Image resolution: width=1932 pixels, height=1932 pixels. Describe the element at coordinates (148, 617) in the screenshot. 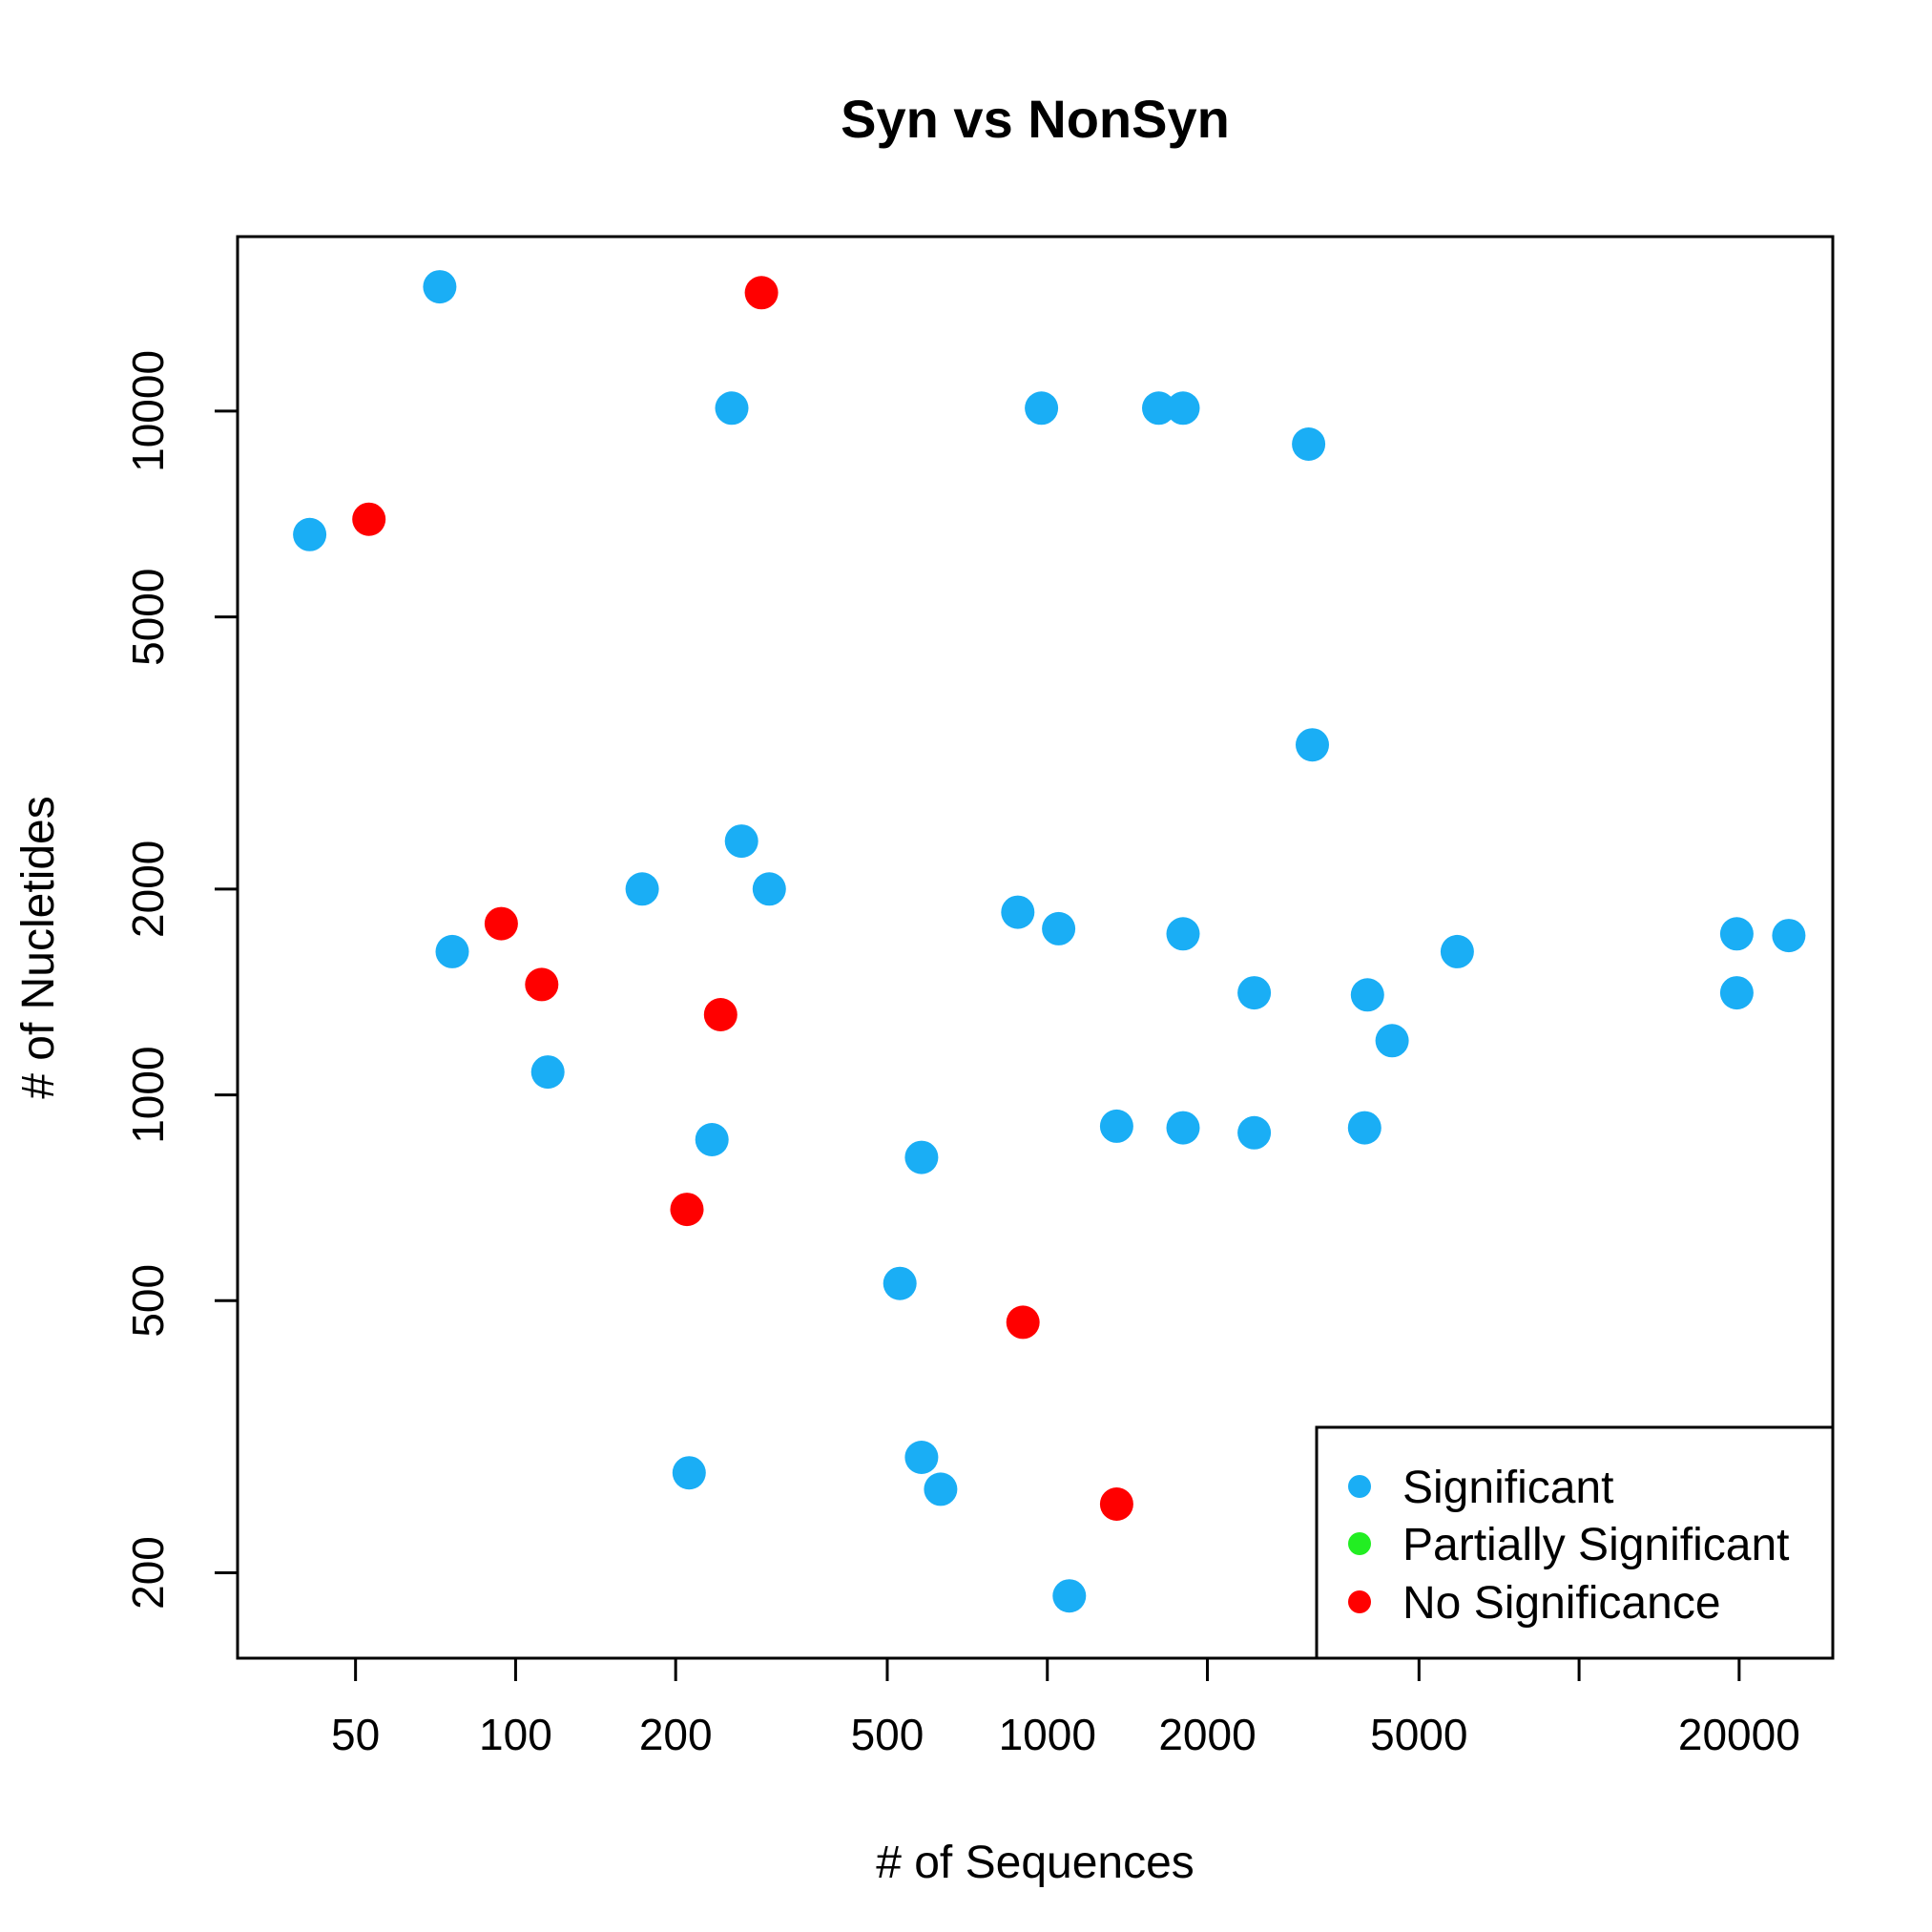

I see `y-tick-label-5000: 5000` at that location.